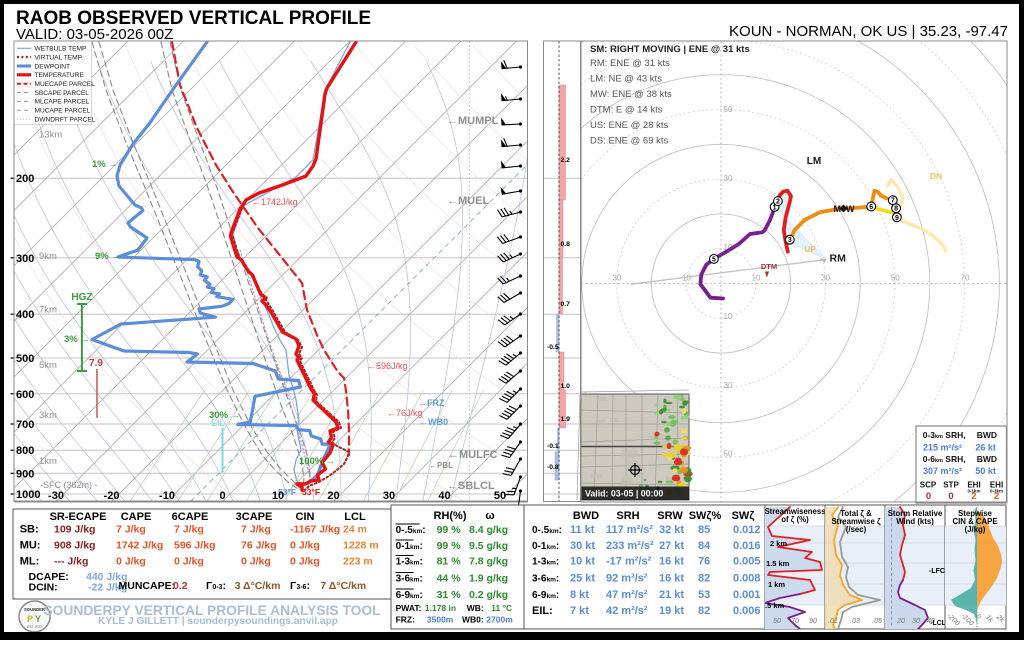  I want to click on svg-text: FRZ:, so click(406, 620).